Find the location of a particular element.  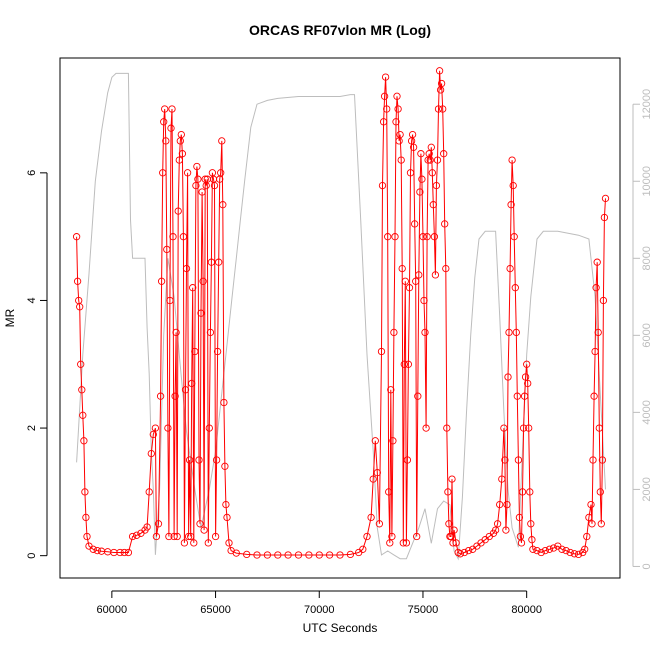

x-tick-label: 75000 is located at coordinates (423, 610).